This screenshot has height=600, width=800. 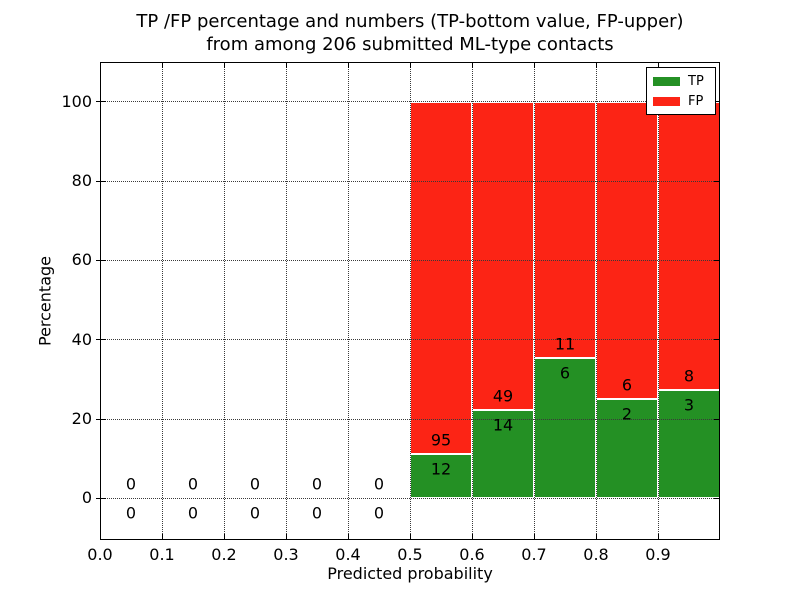 What do you see at coordinates (681, 91) in the screenshot?
I see `legend: TP FP` at bounding box center [681, 91].